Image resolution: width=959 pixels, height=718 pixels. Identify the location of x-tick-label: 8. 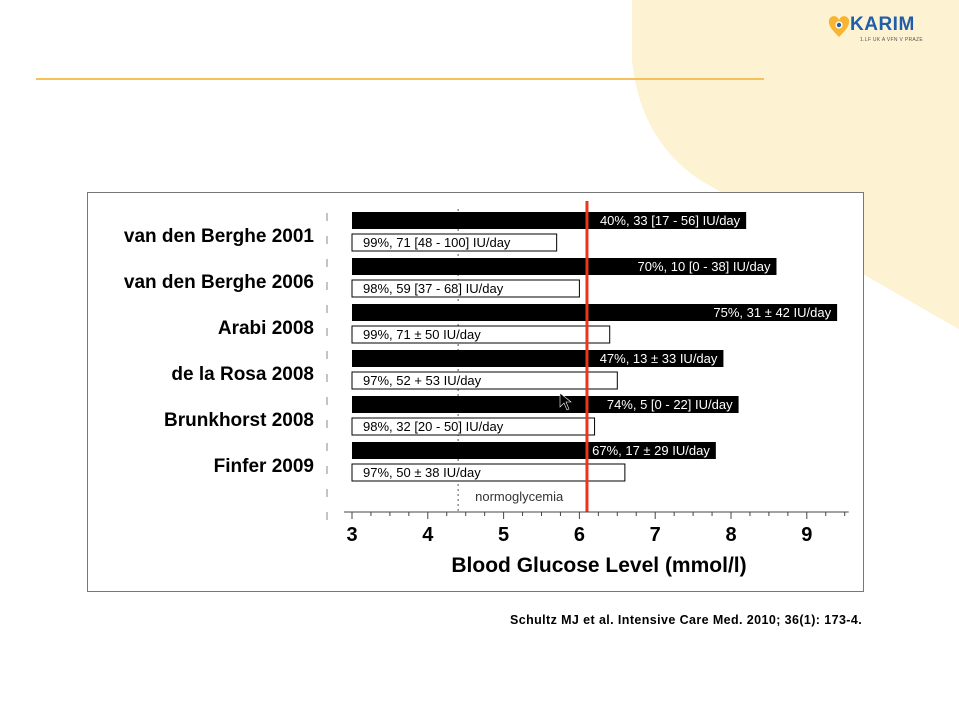
(730, 535).